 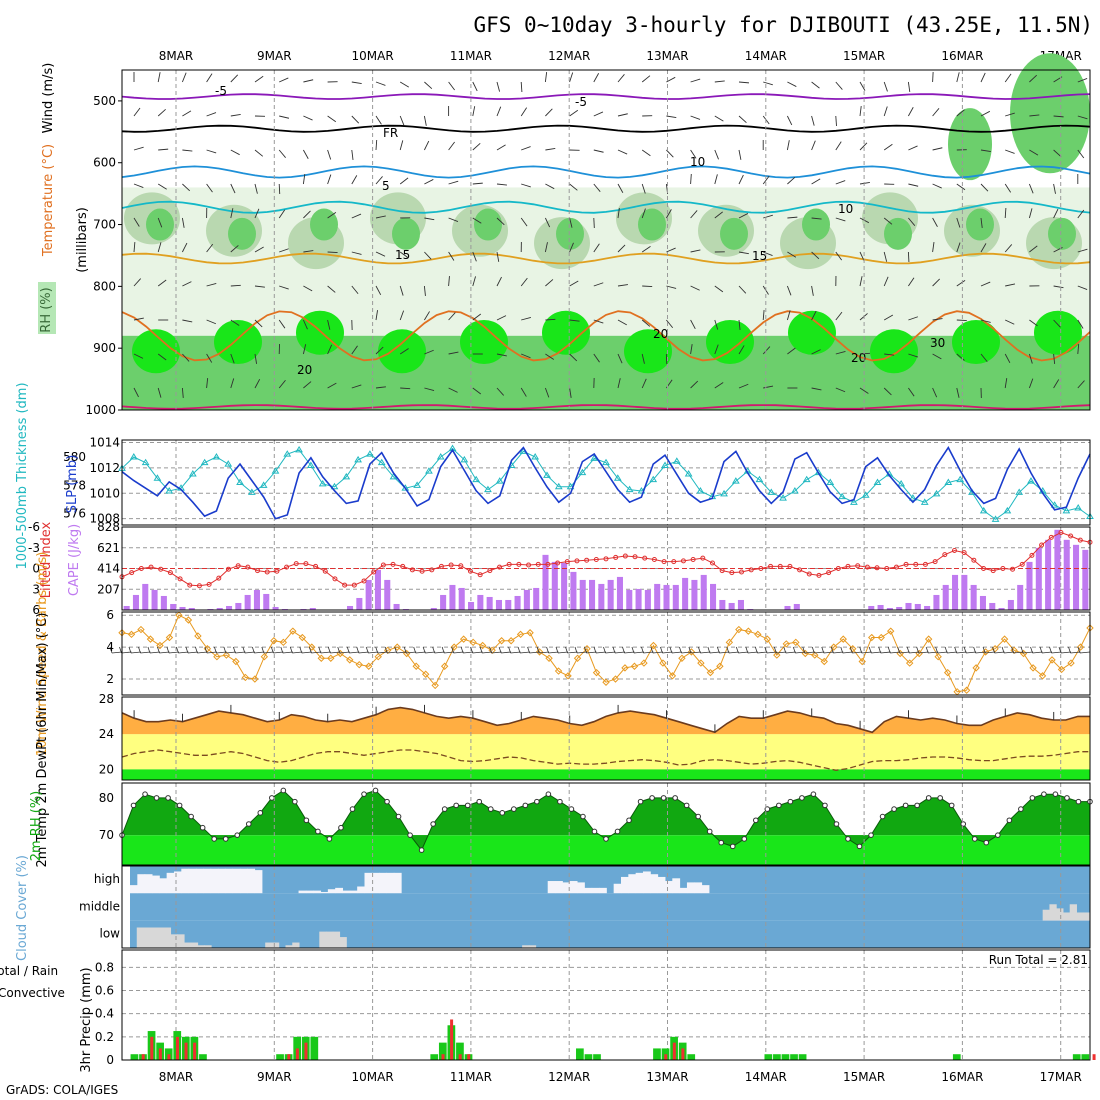 I want to click on slp-axis-label: SLP (mb), so click(x=72, y=484).